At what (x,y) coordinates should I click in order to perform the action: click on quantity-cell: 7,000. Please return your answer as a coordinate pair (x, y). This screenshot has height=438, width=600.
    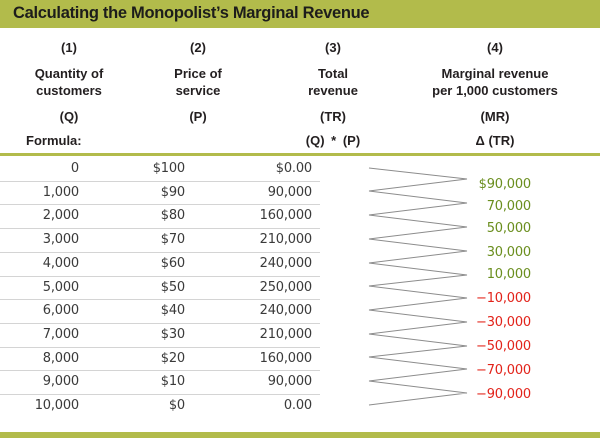
    Looking at the image, I should click on (60, 334).